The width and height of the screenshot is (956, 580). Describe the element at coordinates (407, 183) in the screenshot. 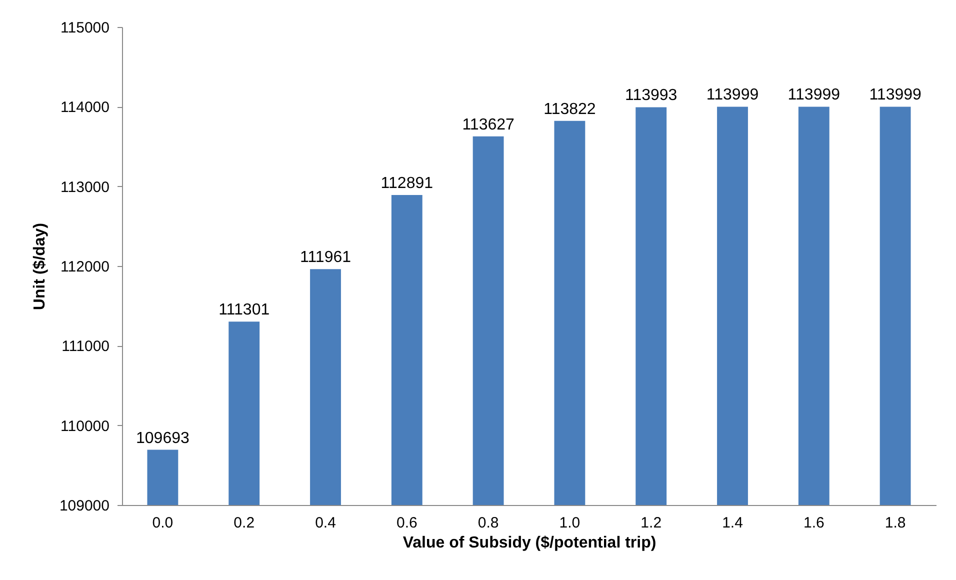

I see `data-label: 112891` at that location.